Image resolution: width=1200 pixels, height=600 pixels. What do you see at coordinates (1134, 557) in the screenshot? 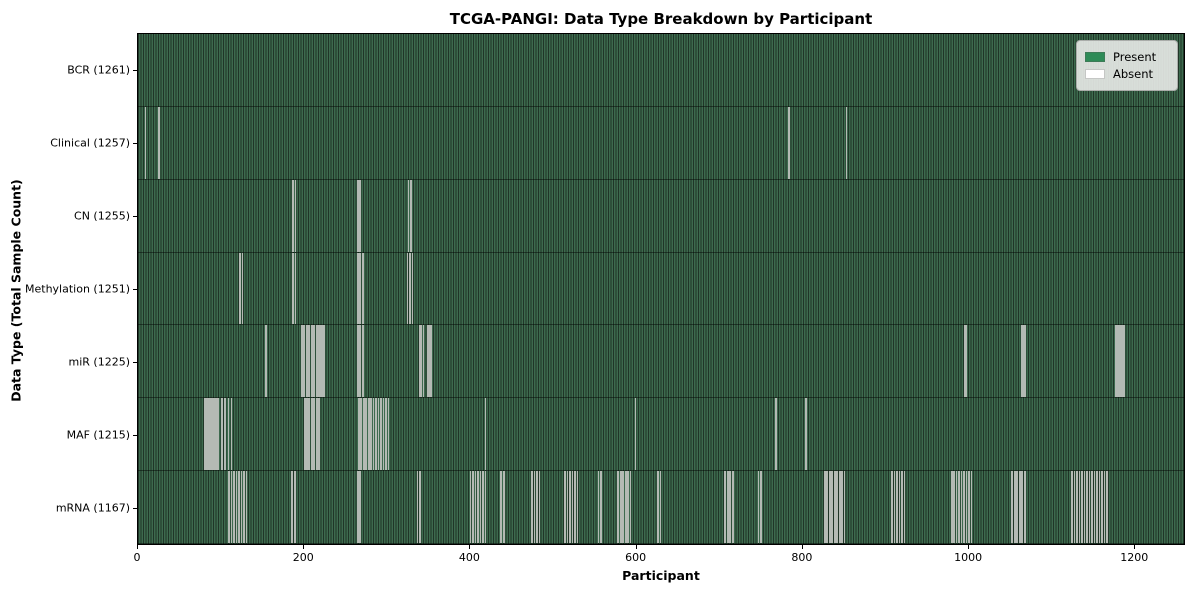
I see `x-tick-label: 1200` at bounding box center [1134, 557].